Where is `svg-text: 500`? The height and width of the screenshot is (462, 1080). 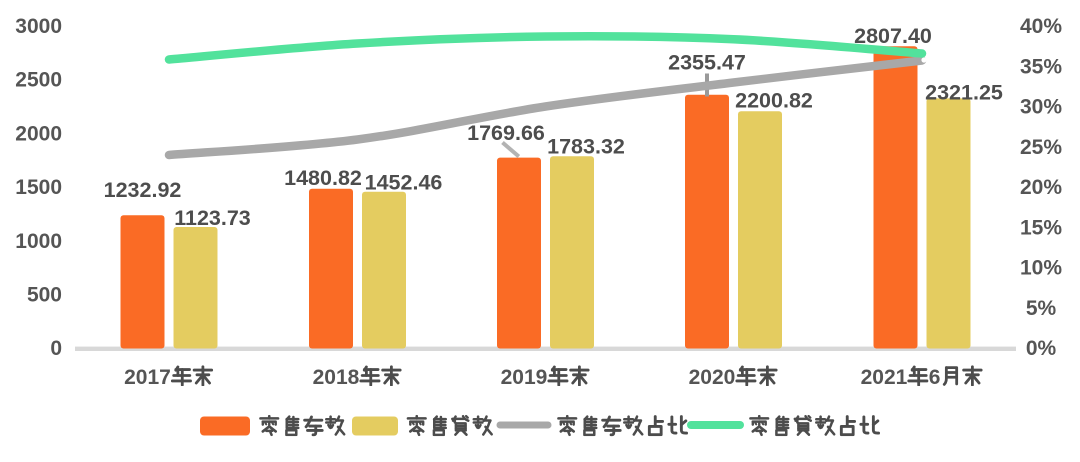
svg-text: 500 is located at coordinates (44, 295).